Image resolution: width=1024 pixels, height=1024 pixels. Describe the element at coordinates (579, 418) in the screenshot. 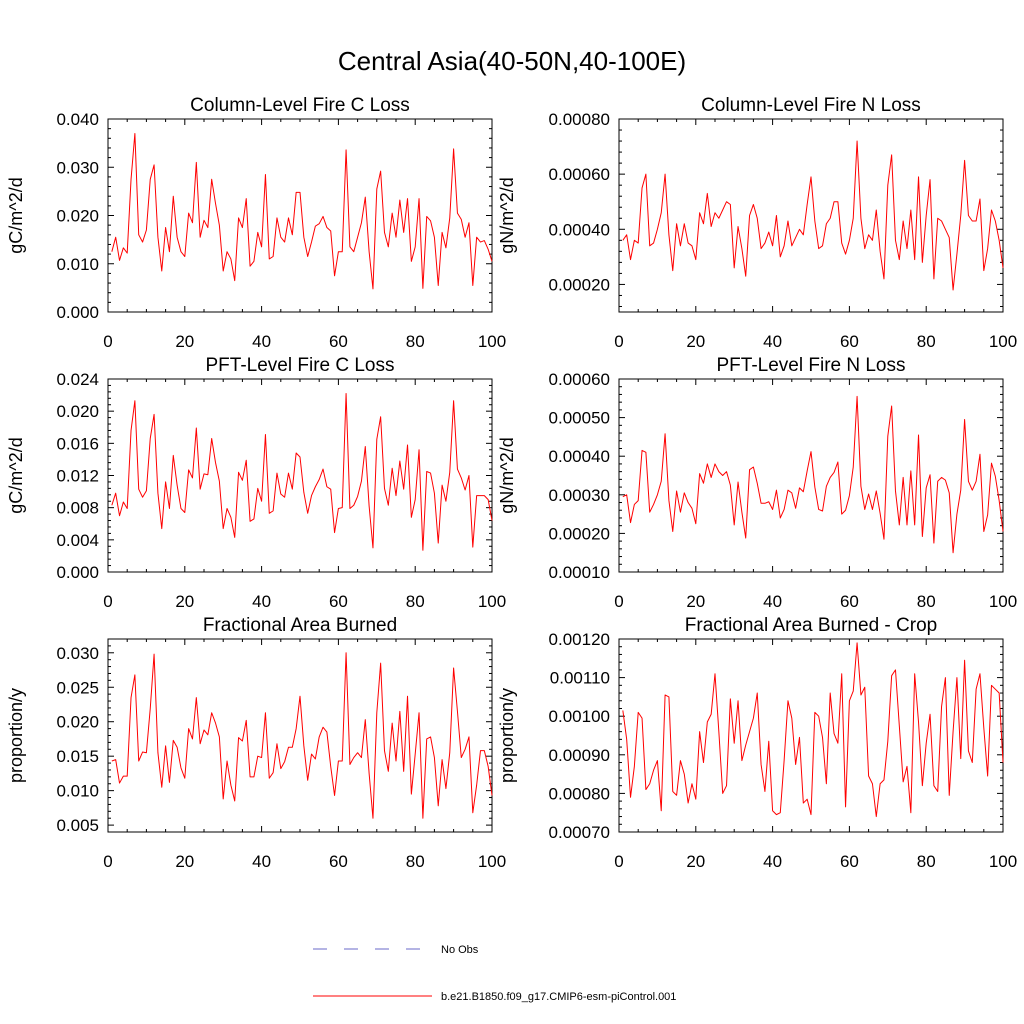

I see `y-tick-label: 0.00050` at that location.